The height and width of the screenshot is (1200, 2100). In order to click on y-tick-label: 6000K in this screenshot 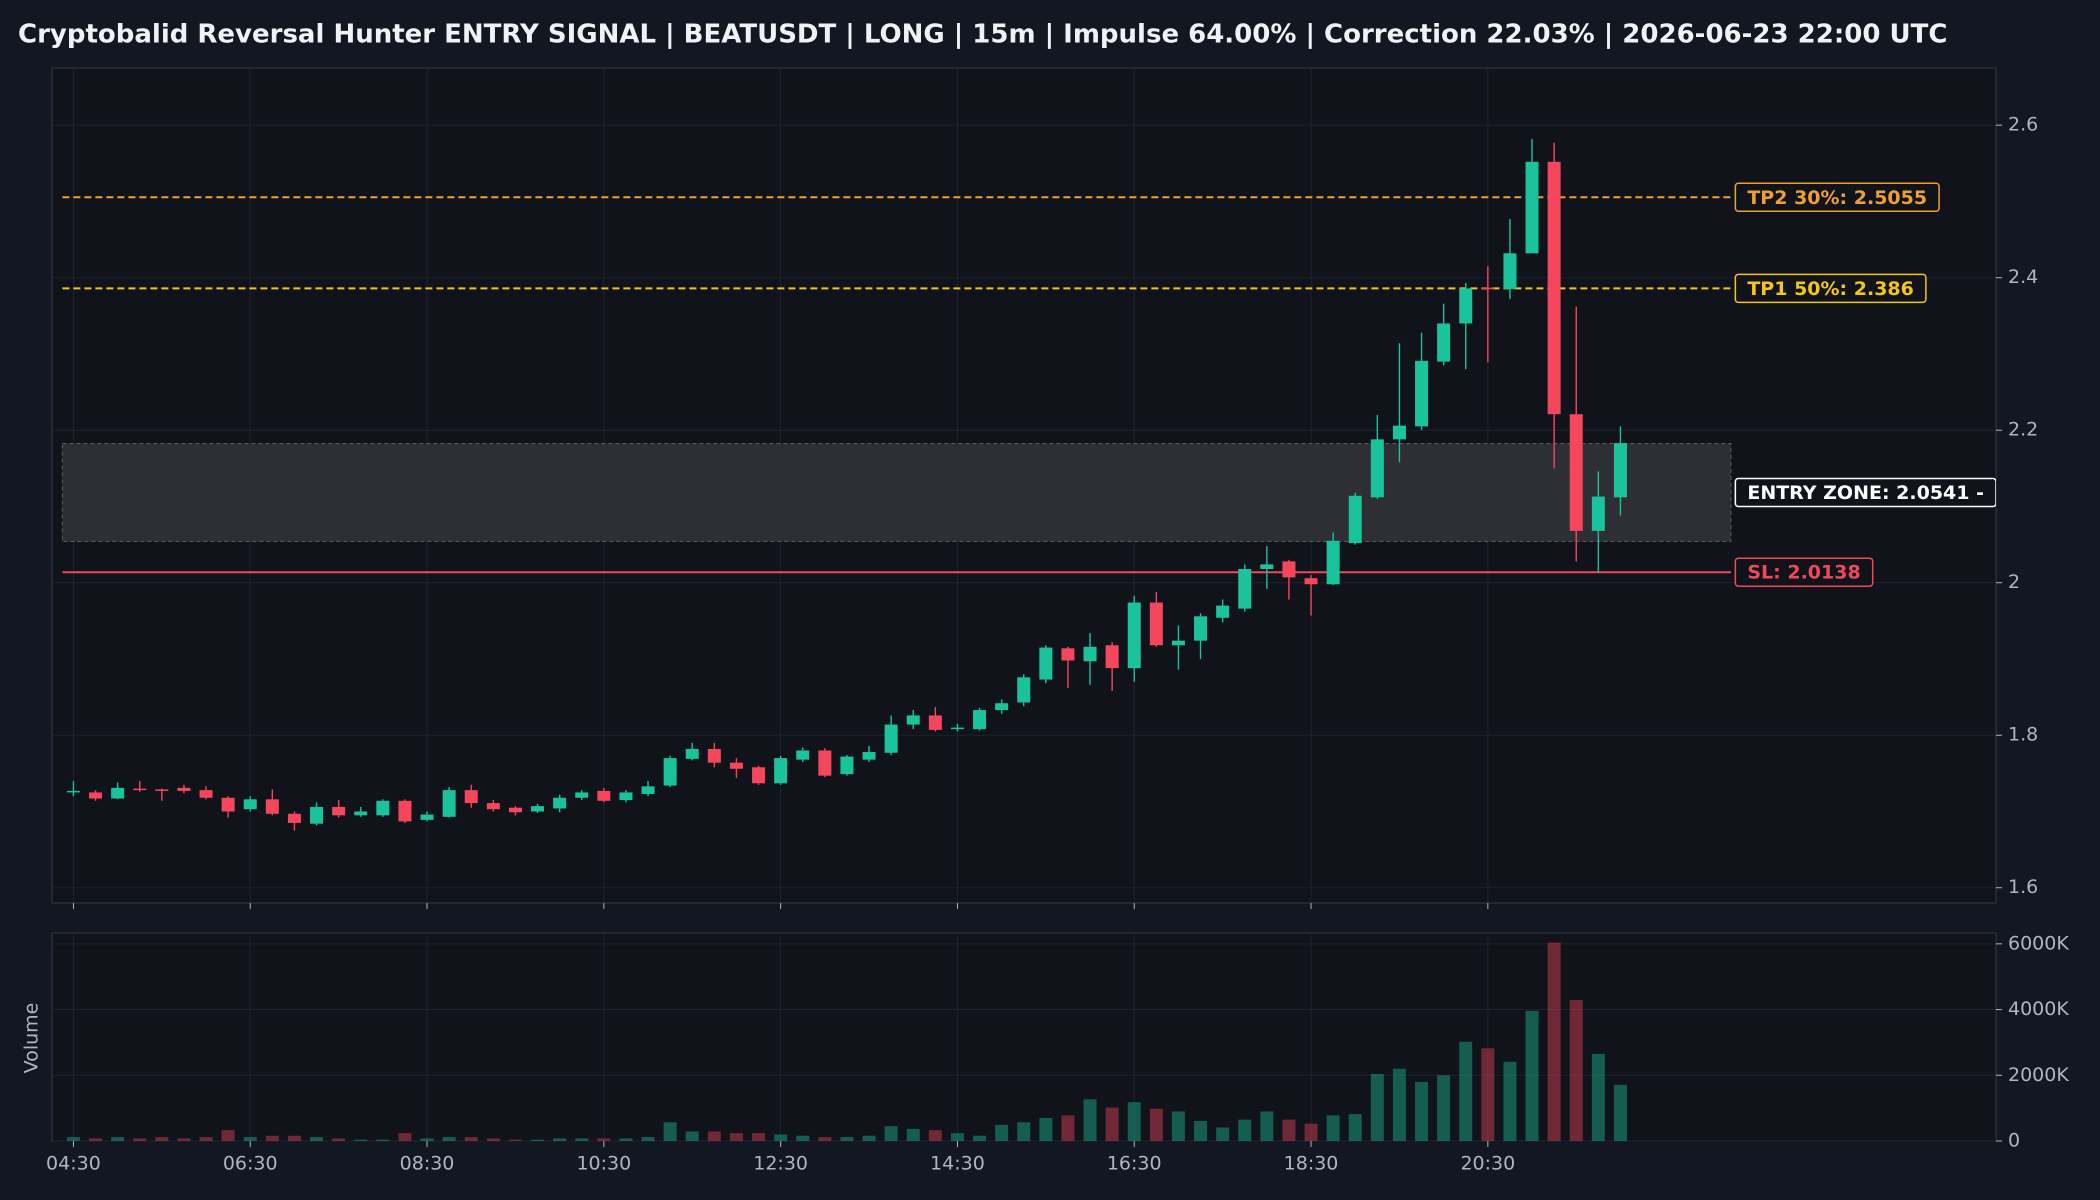, I will do `click(2038, 943)`.